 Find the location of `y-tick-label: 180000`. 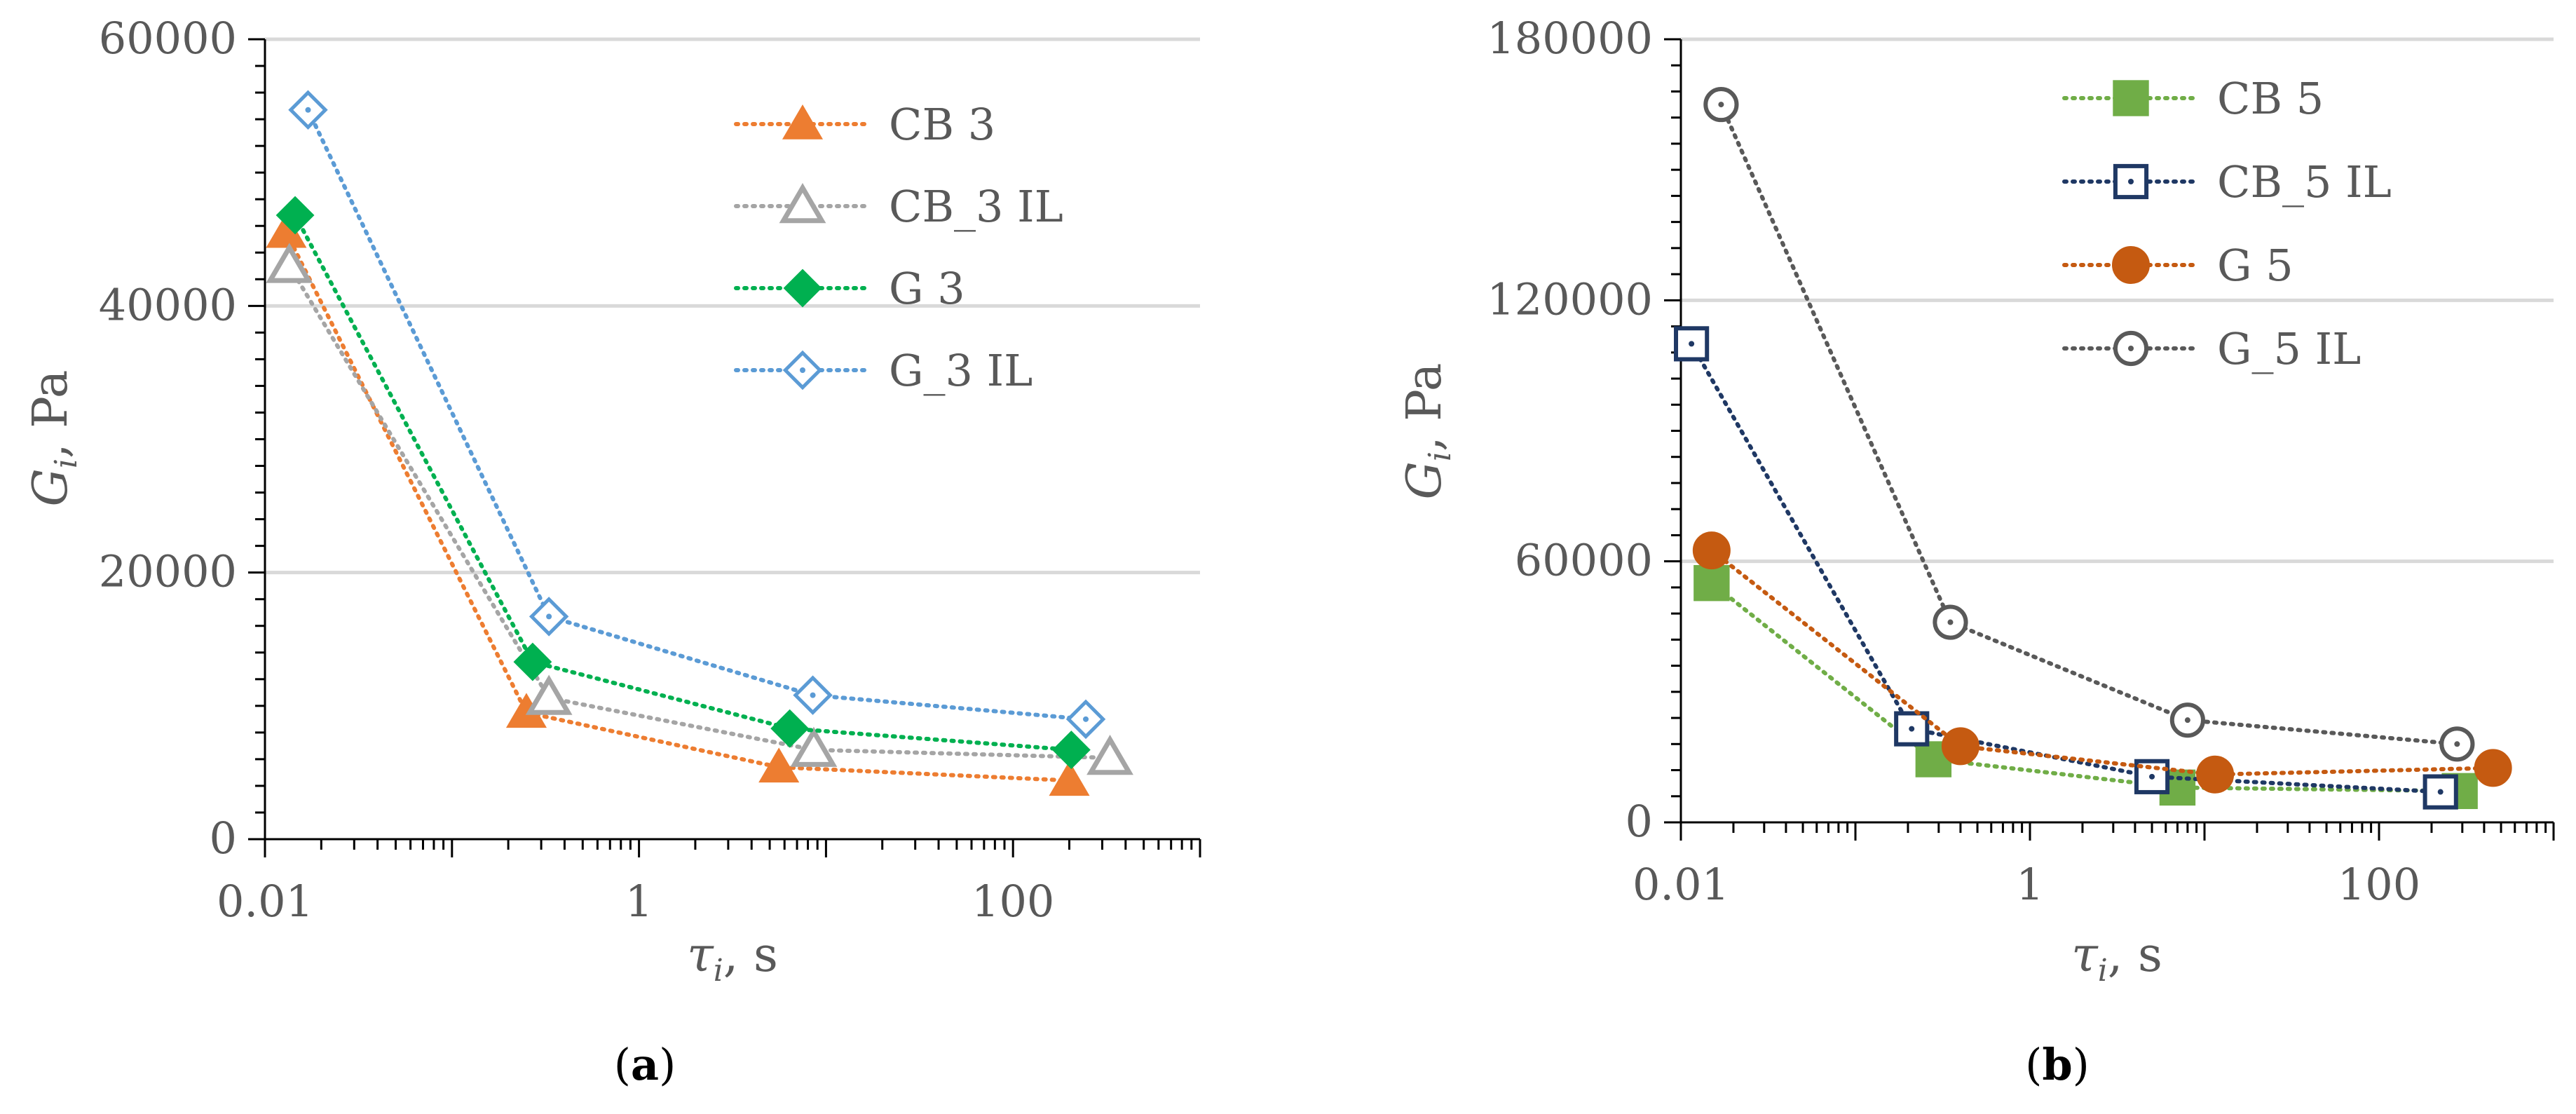

y-tick-label: 180000 is located at coordinates (1570, 38).